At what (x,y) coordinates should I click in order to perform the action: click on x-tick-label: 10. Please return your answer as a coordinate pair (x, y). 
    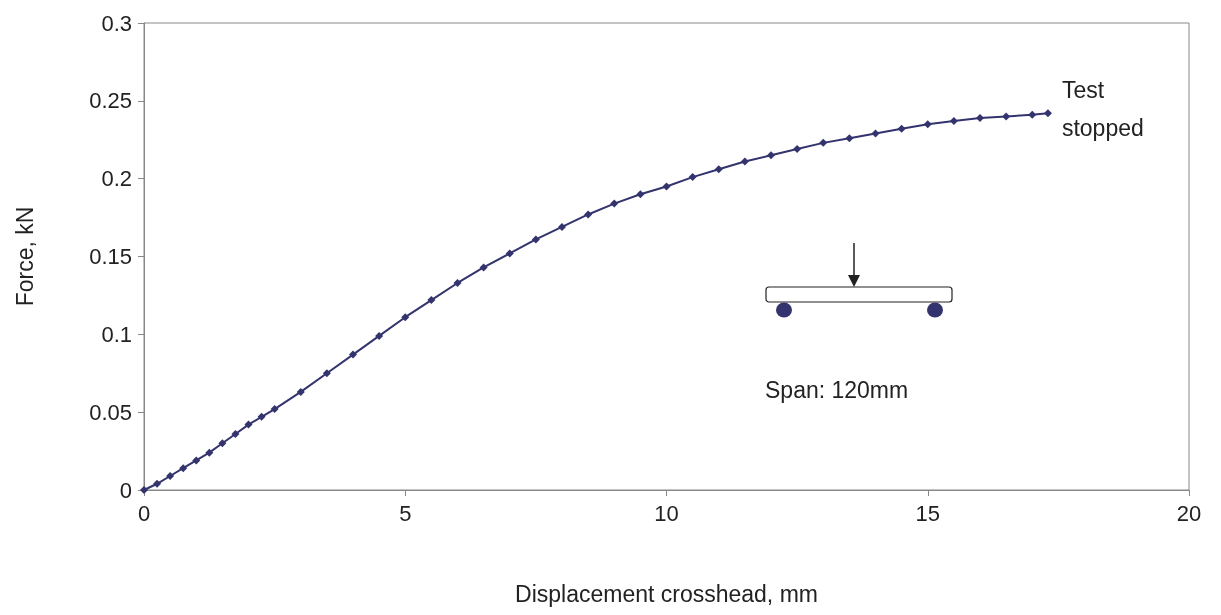
    Looking at the image, I should click on (666, 513).